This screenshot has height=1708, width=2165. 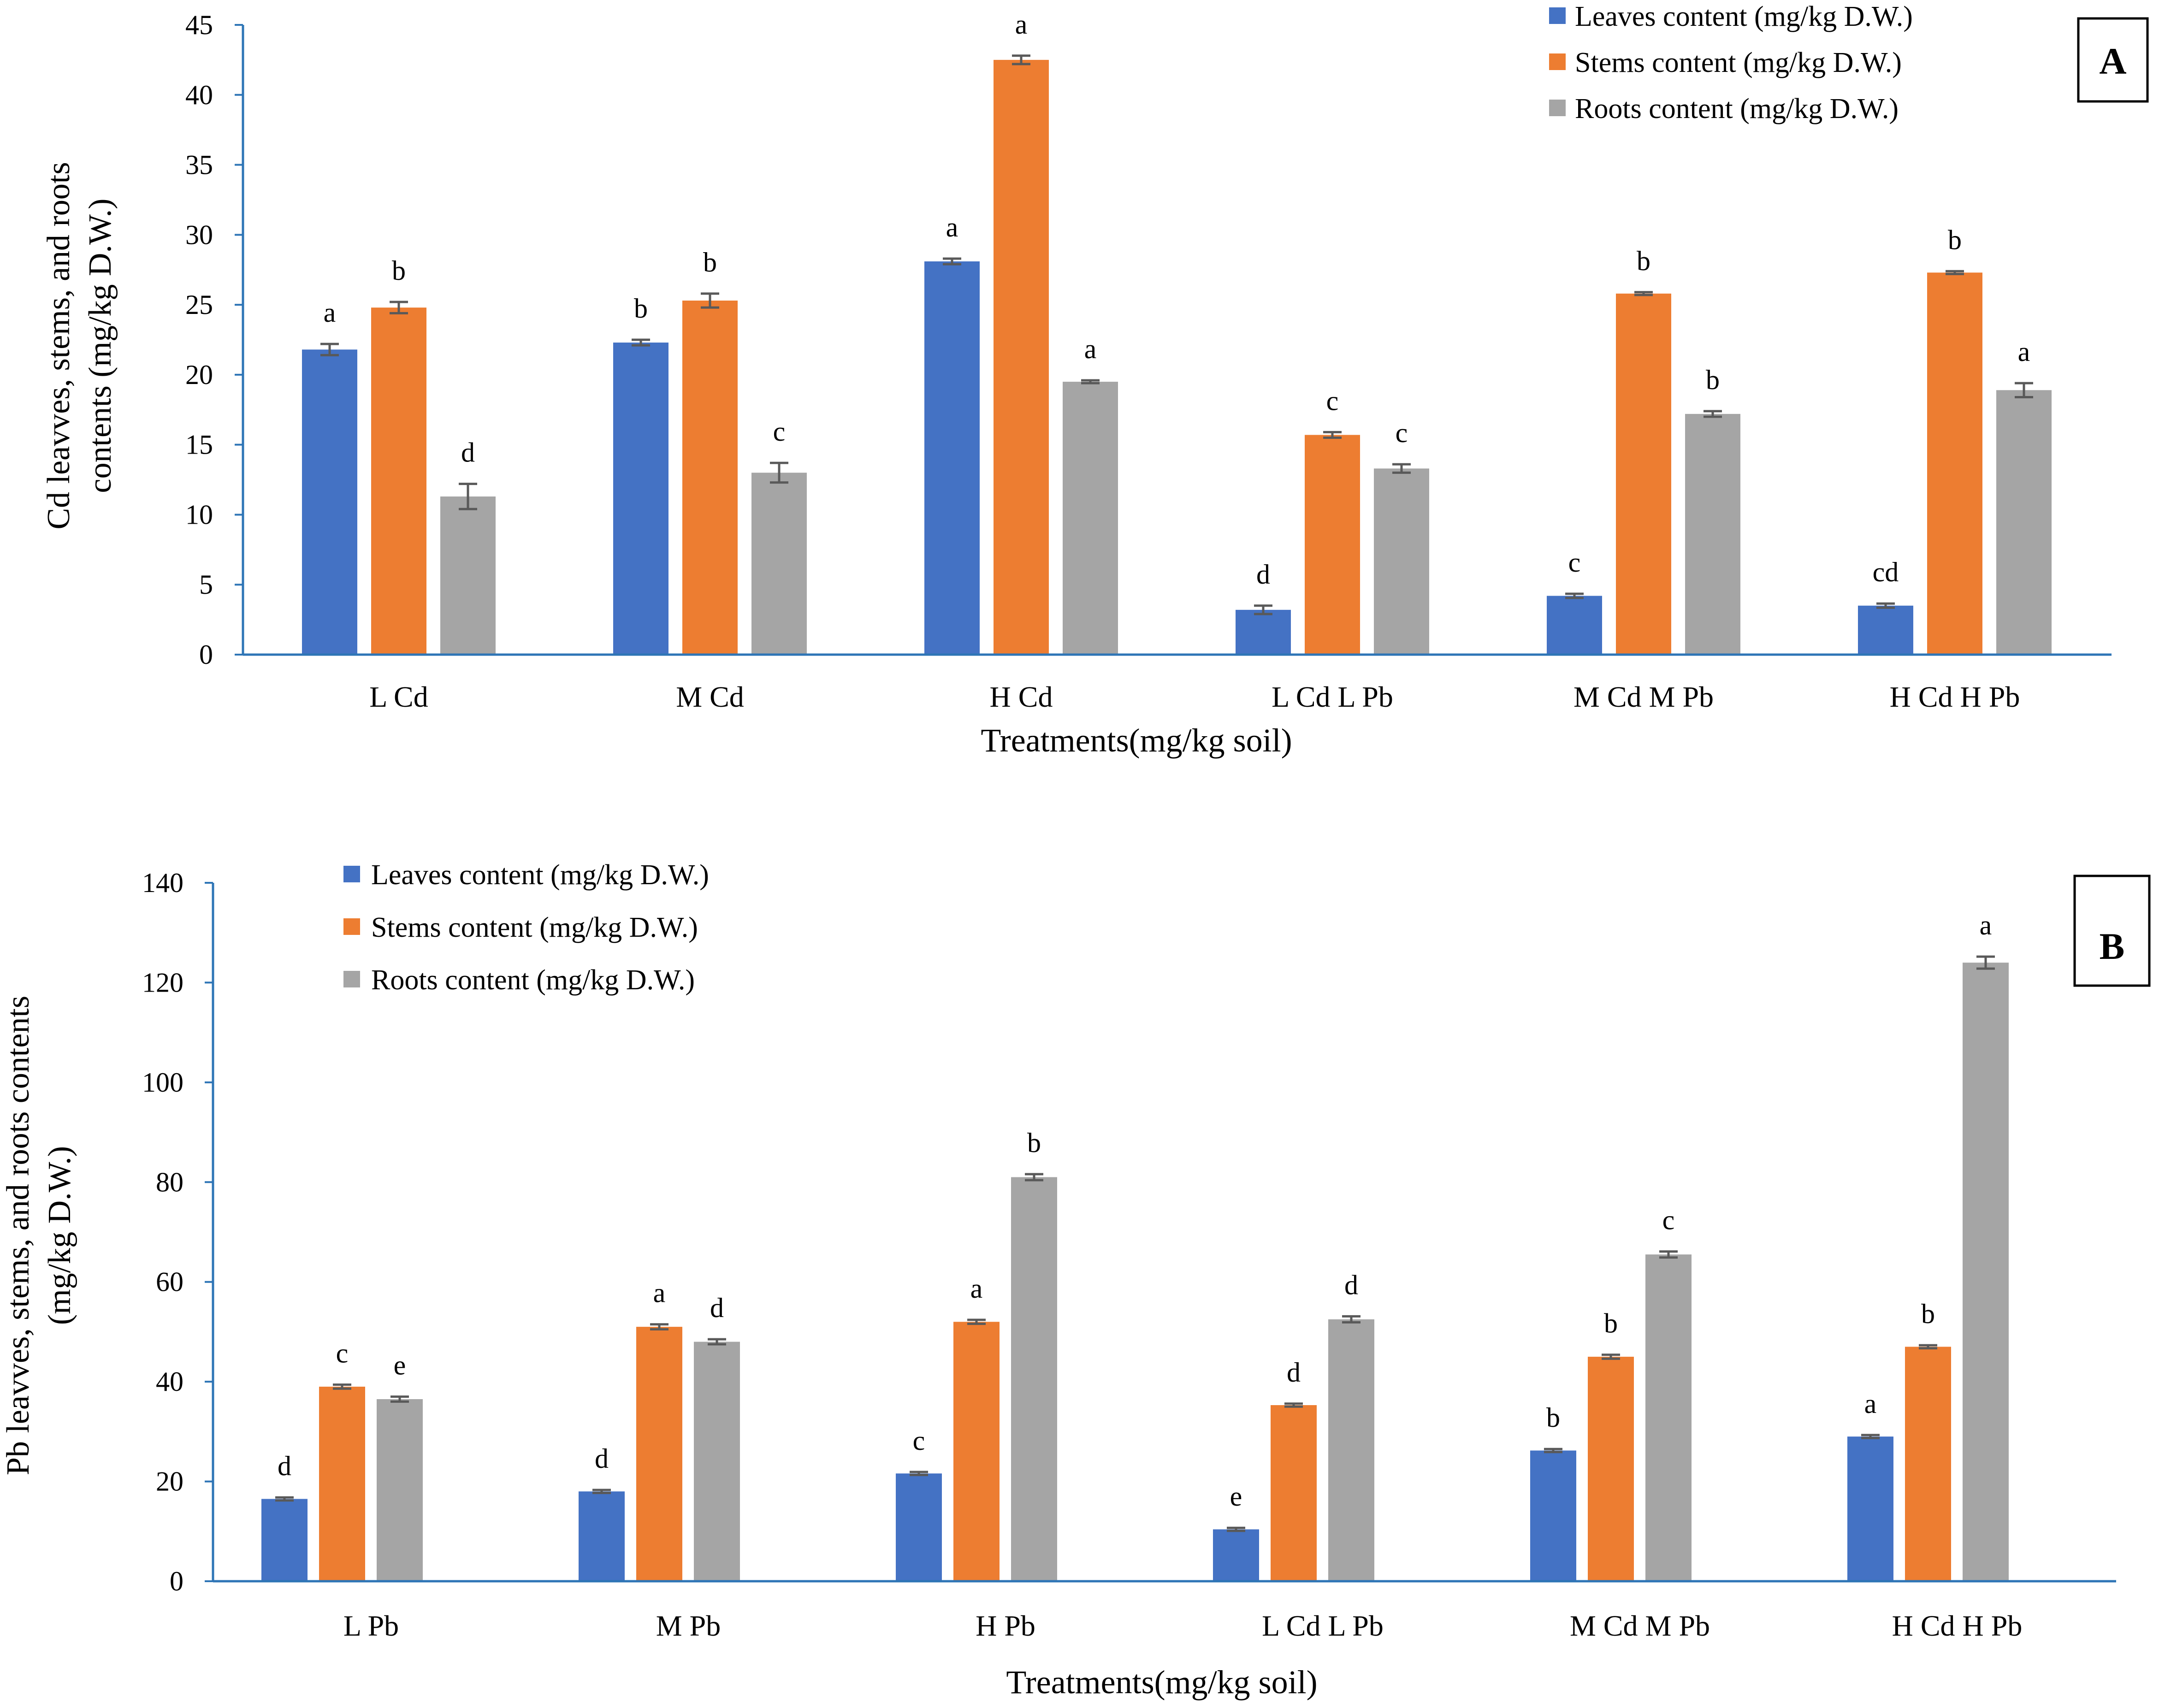 I want to click on significance-letter: e, so click(x=400, y=1365).